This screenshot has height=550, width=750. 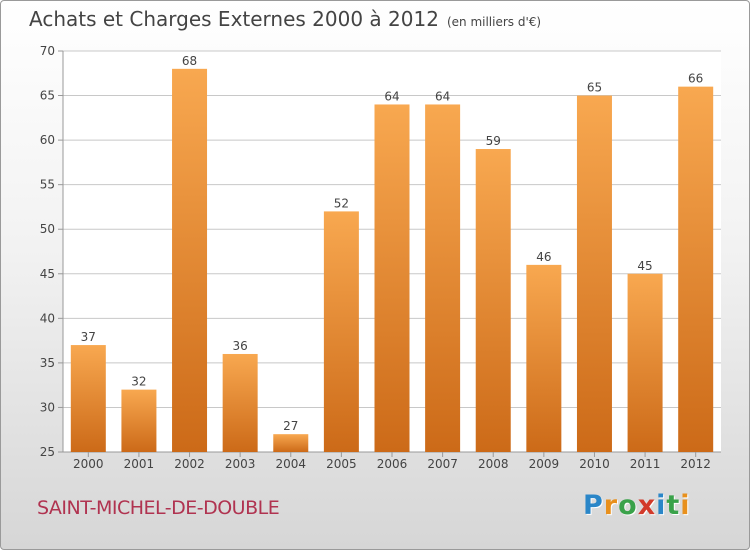 I want to click on x-tick-label: 2006, so click(x=392, y=464).